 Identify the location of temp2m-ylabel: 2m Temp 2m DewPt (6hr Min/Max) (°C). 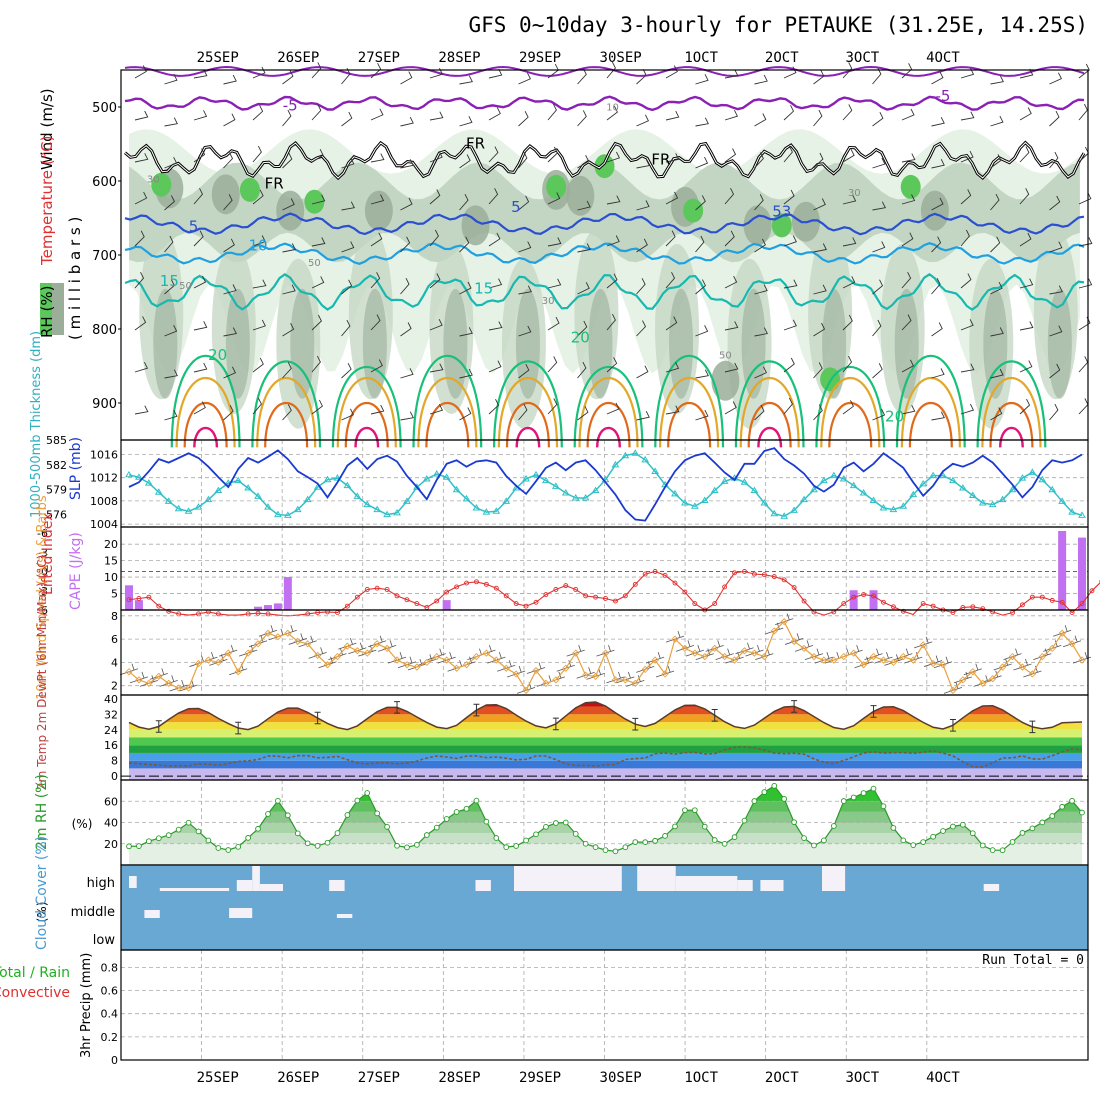
(42, 672).